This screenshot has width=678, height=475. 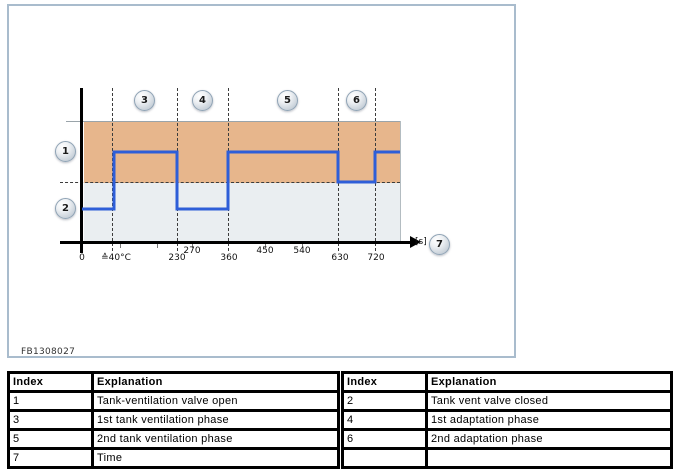 What do you see at coordinates (81, 170) in the screenshot?
I see `y-axis-line` at bounding box center [81, 170].